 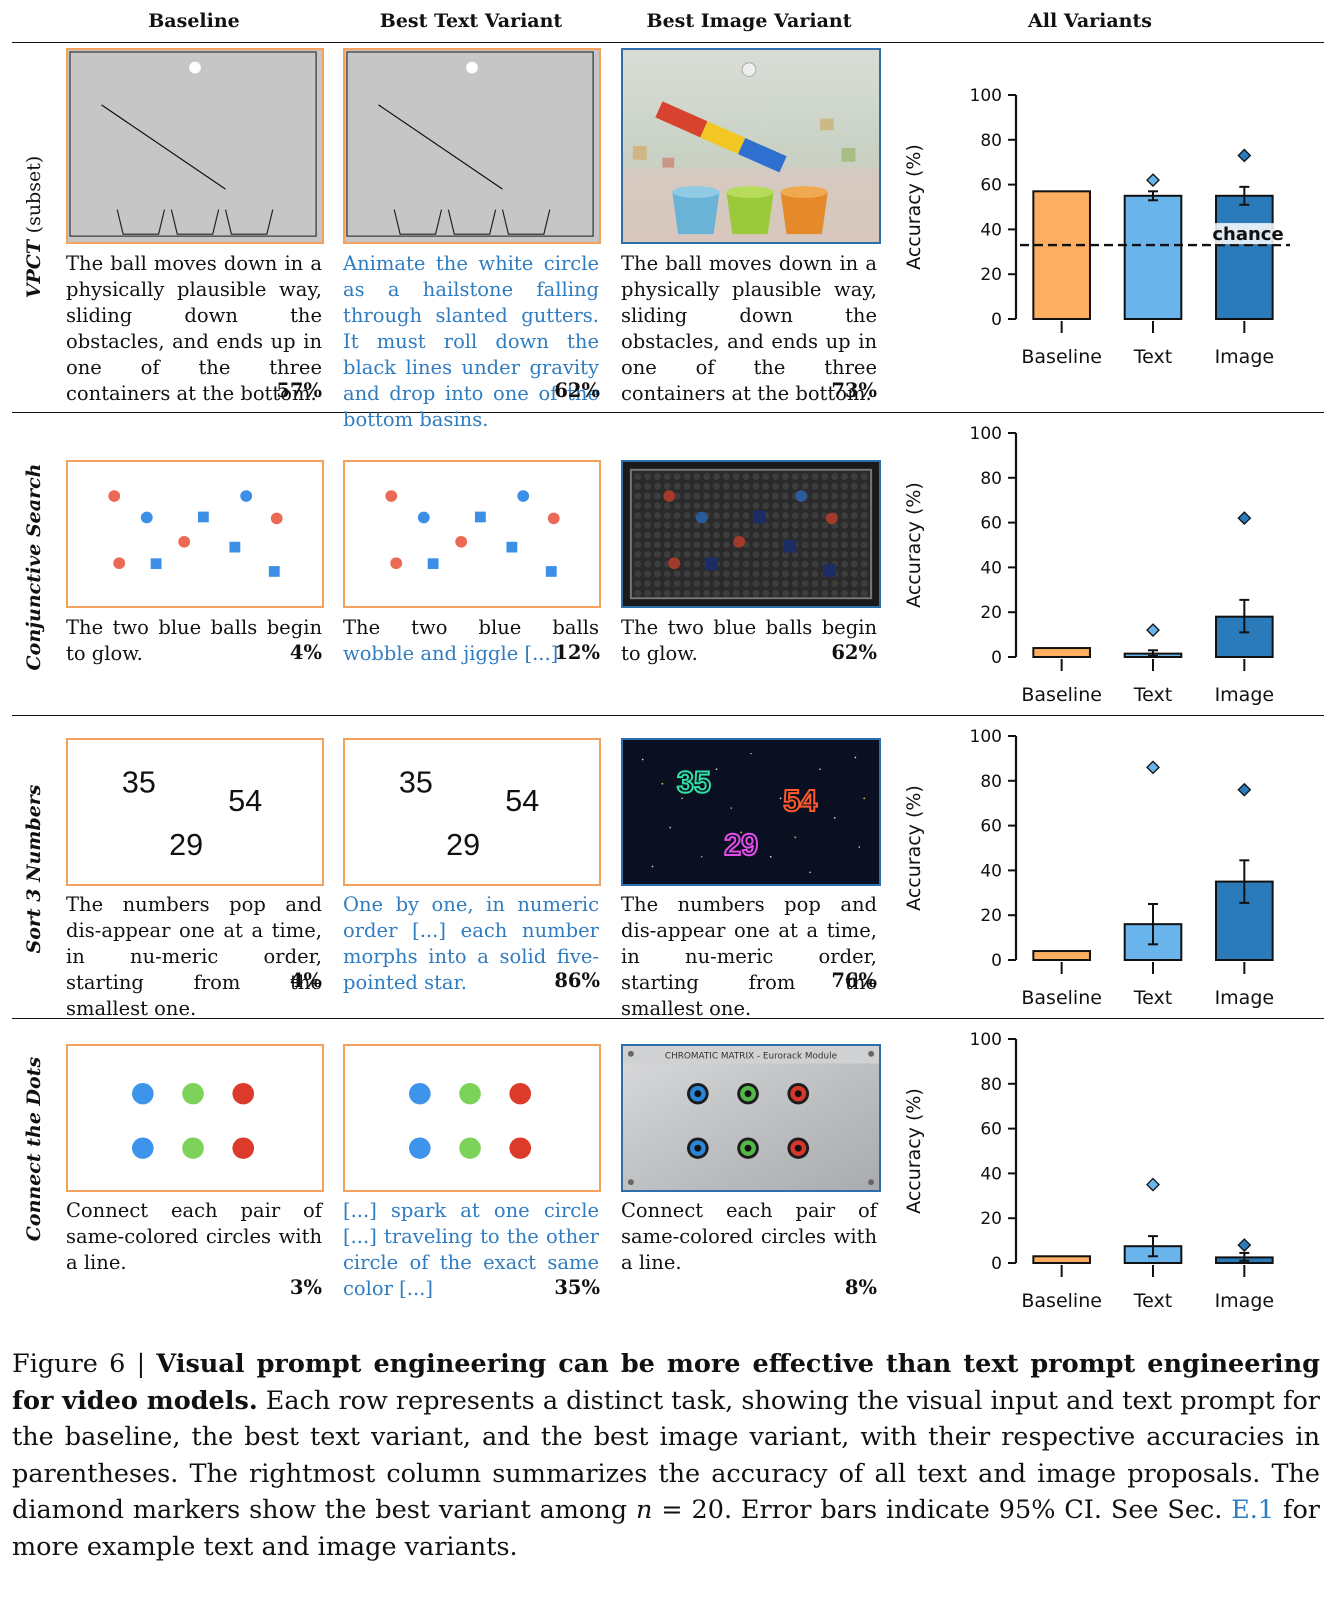 What do you see at coordinates (84, 1364) in the screenshot?
I see `caption-prefix: Figure 6 |` at bounding box center [84, 1364].